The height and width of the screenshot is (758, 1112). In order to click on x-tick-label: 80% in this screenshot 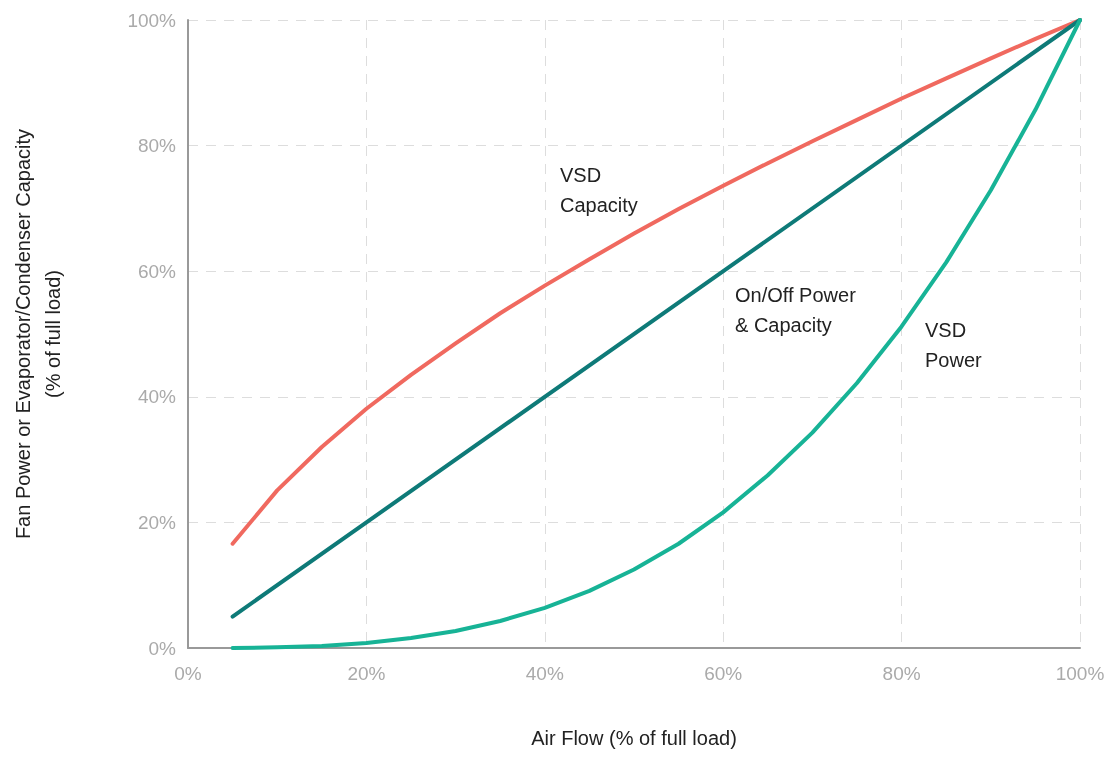, I will do `click(901, 673)`.